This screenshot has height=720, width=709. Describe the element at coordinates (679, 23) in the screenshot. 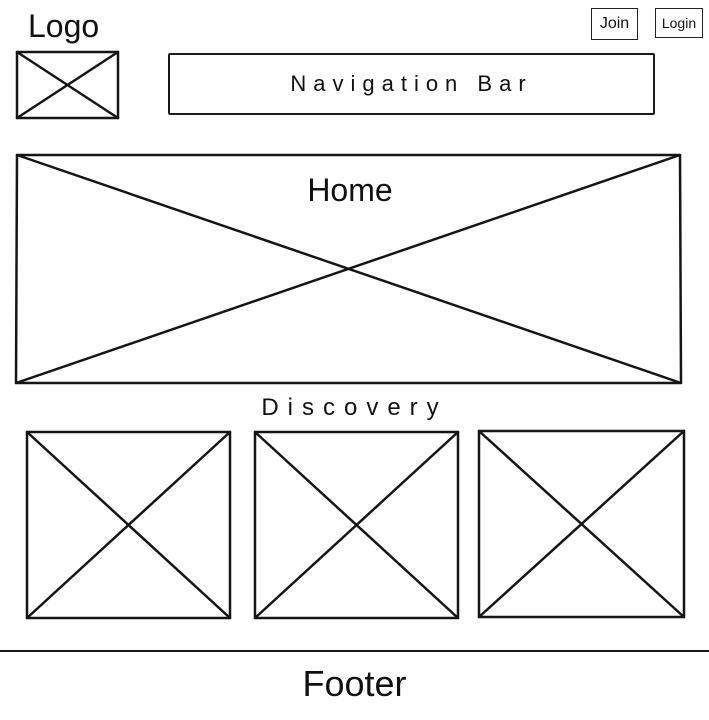

I see `login-button: Login` at that location.